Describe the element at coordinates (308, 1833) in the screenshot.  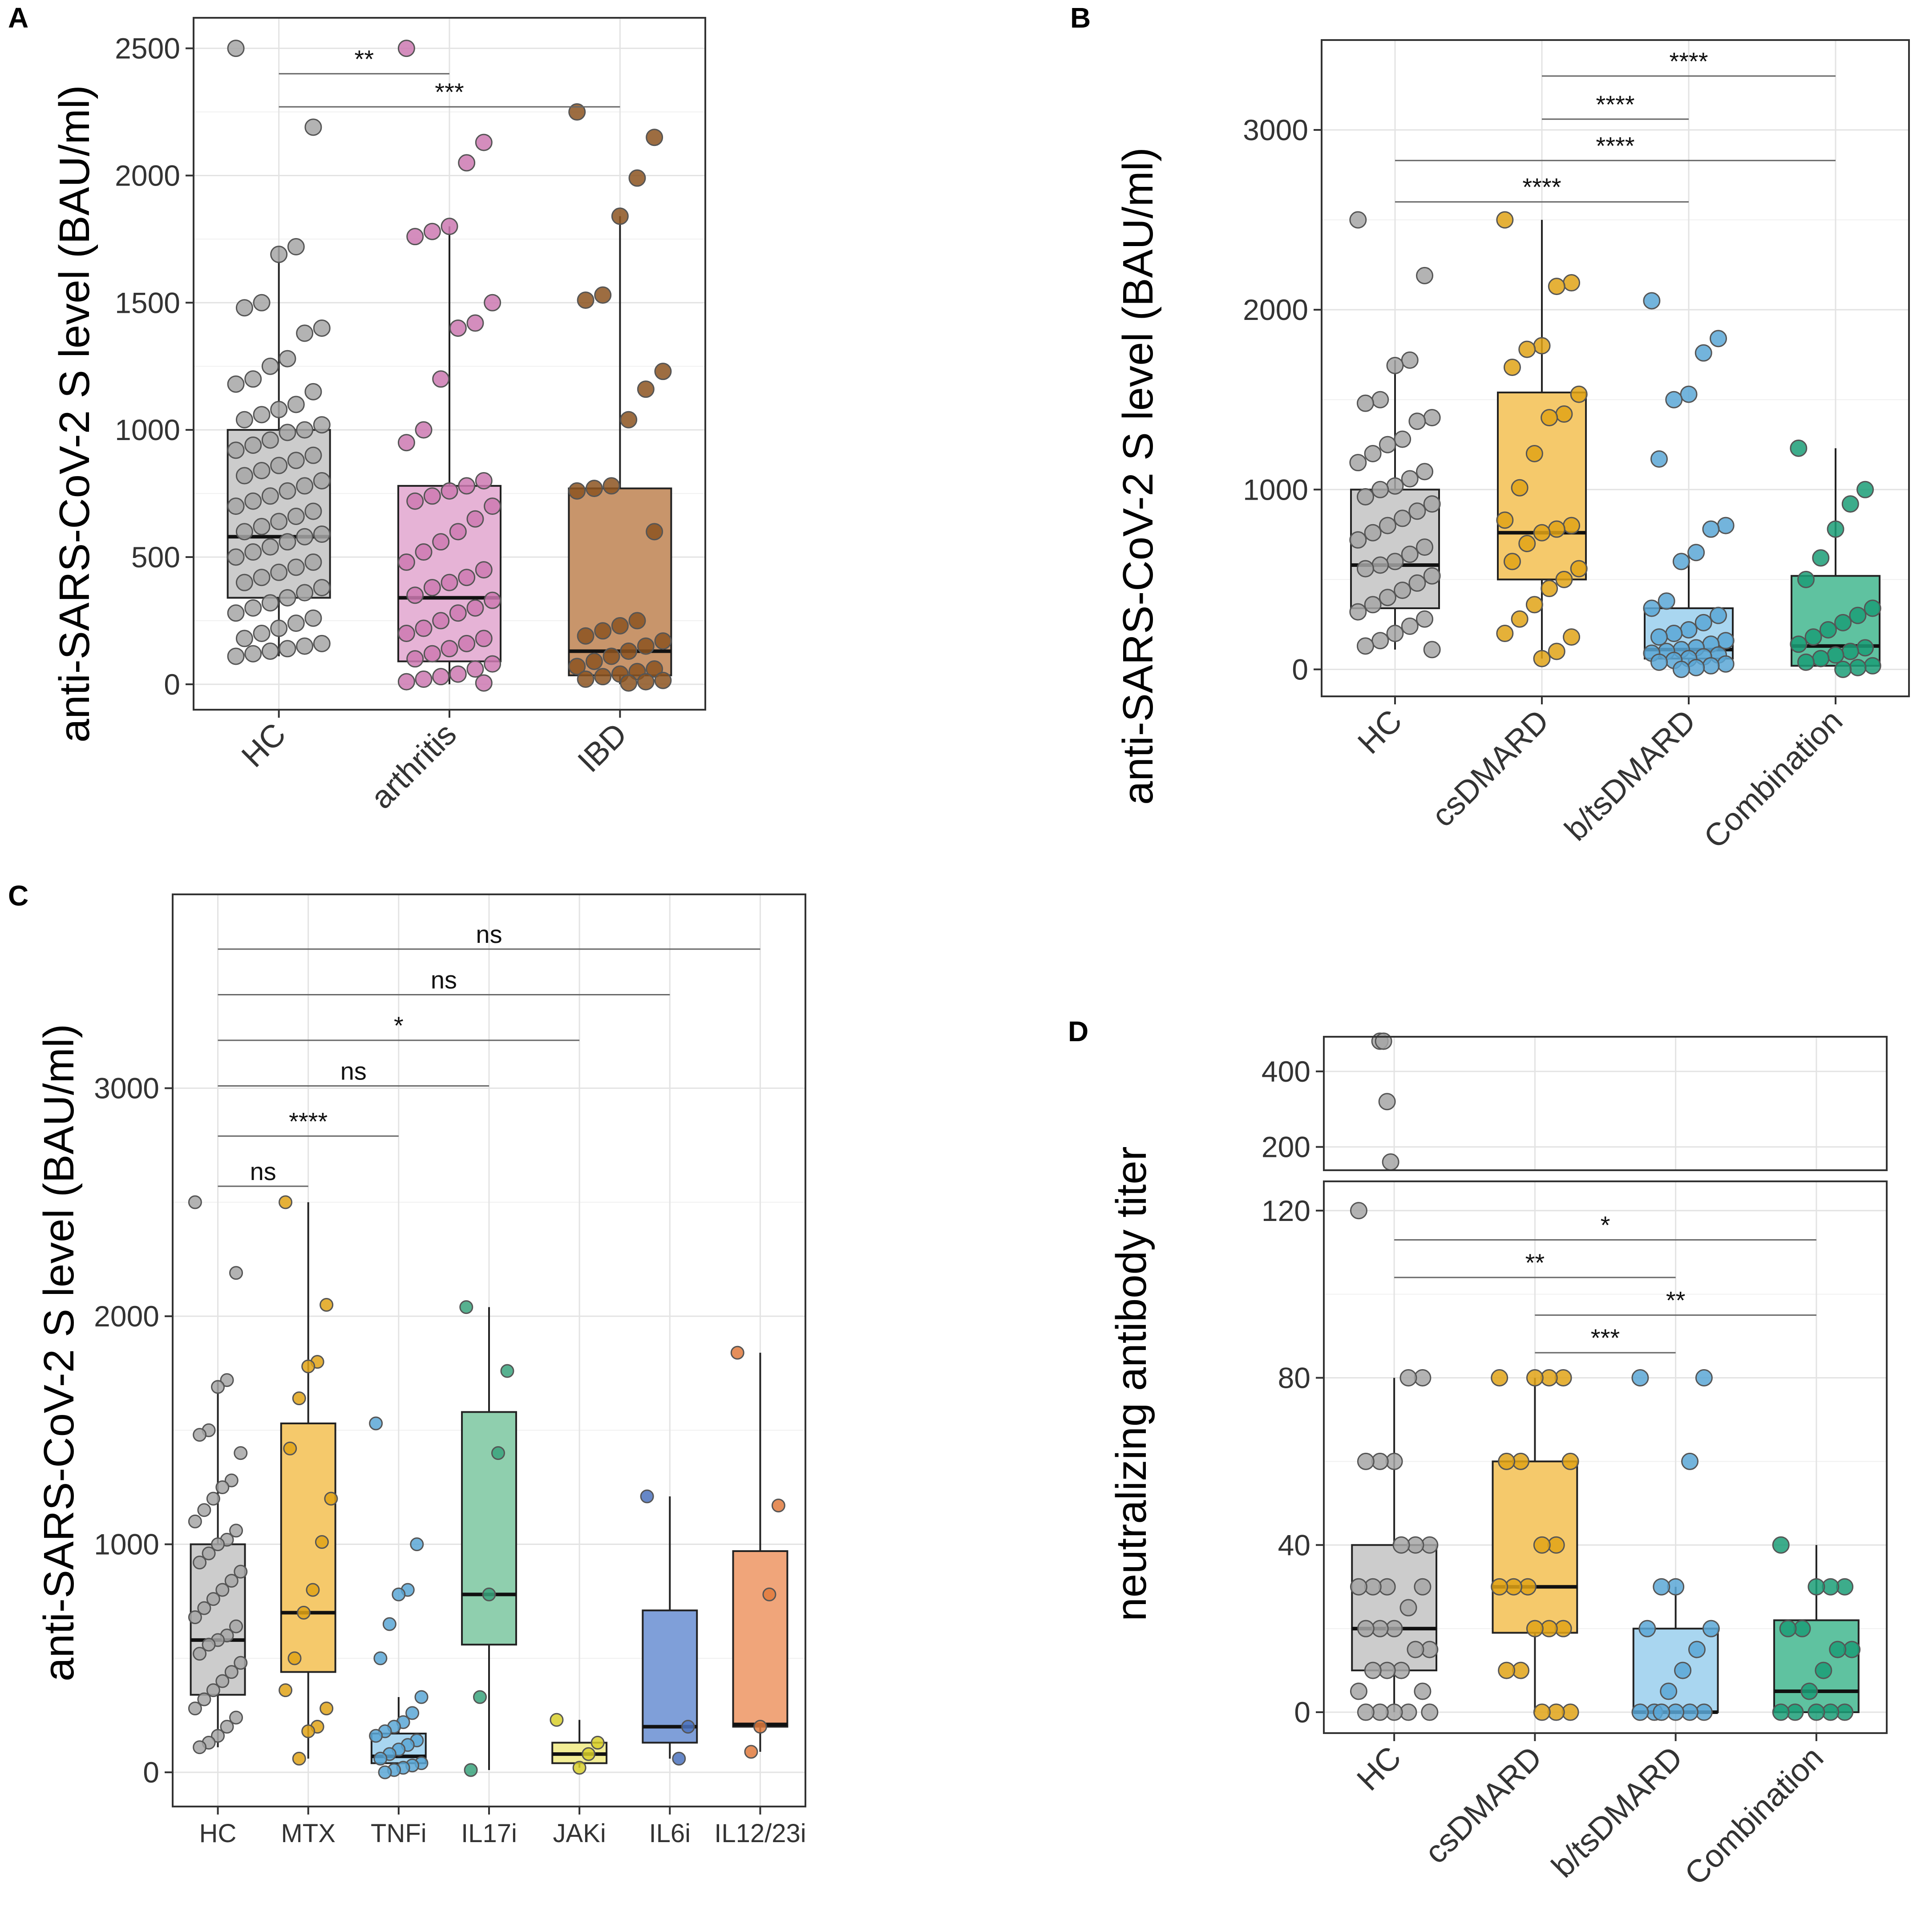
I see `x-tick-label: MTX` at that location.